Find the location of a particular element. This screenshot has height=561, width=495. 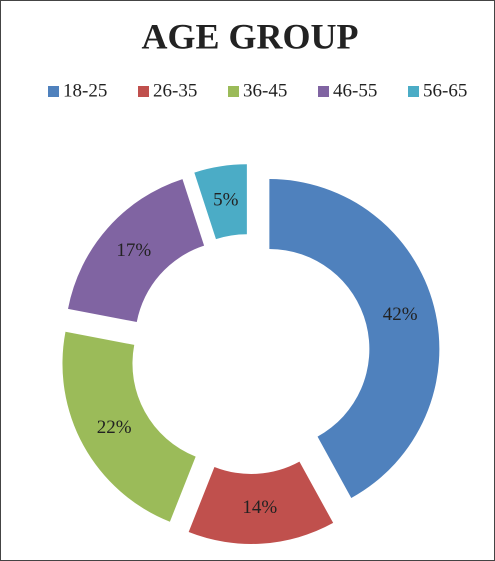

chart-title: AGE GROUP is located at coordinates (249, 36).